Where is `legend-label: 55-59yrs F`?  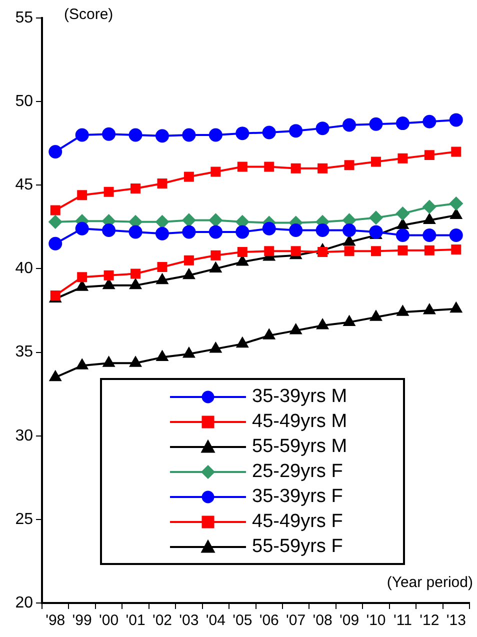
legend-label: 55-59yrs F is located at coordinates (297, 547).